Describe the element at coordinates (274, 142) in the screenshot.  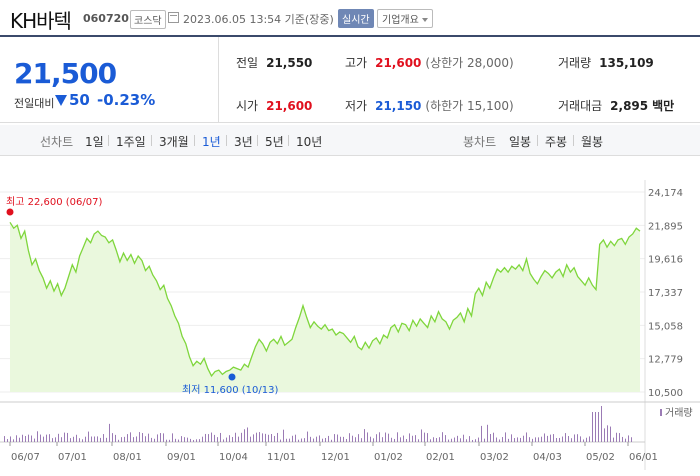
I see `period-5y: 5년` at that location.